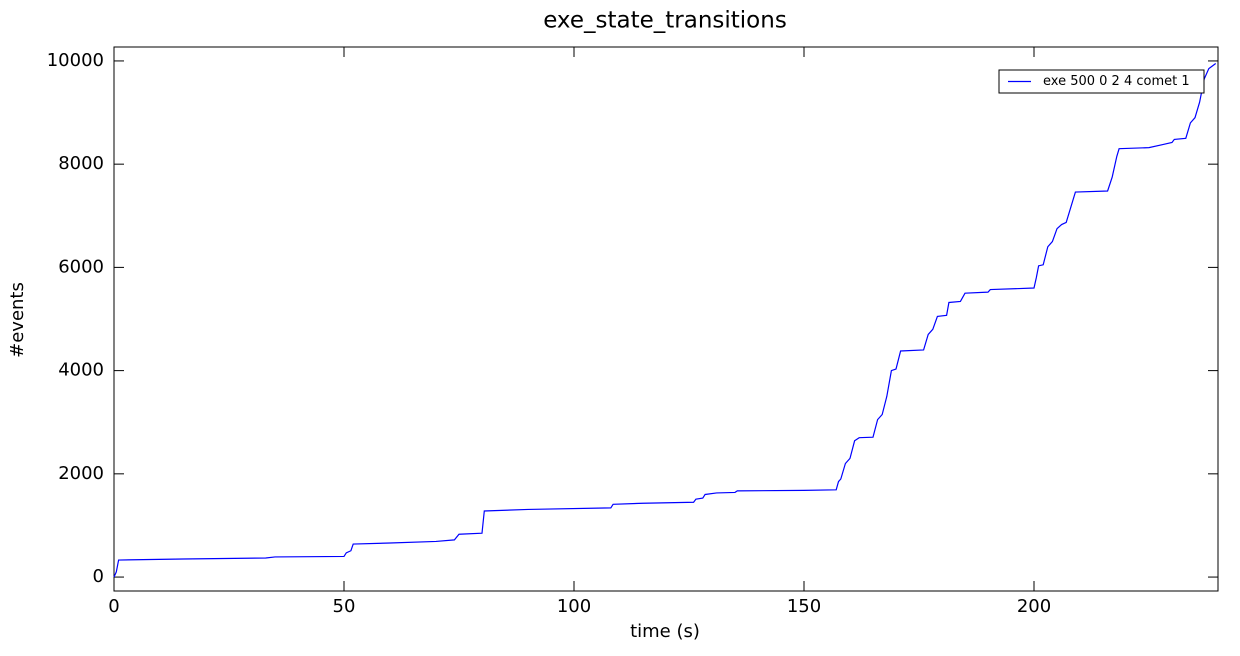 Image resolution: width=1240 pixels, height=656 pixels. What do you see at coordinates (344, 606) in the screenshot?
I see `x-tick-label: 50` at bounding box center [344, 606].